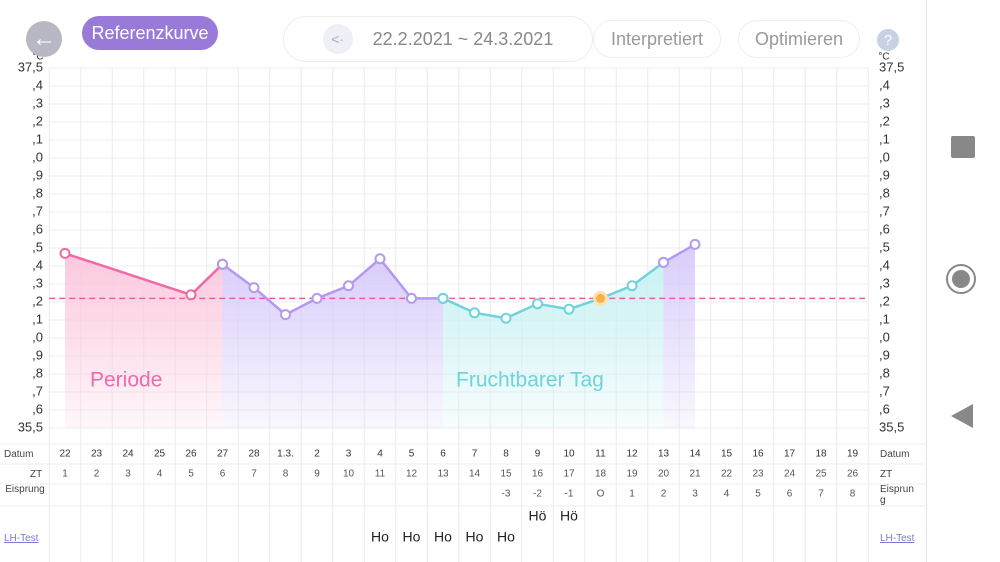 Image resolution: width=1000 pixels, height=562 pixels. Describe the element at coordinates (695, 494) in the screenshot. I see `ovulation-offset: 3` at that location.